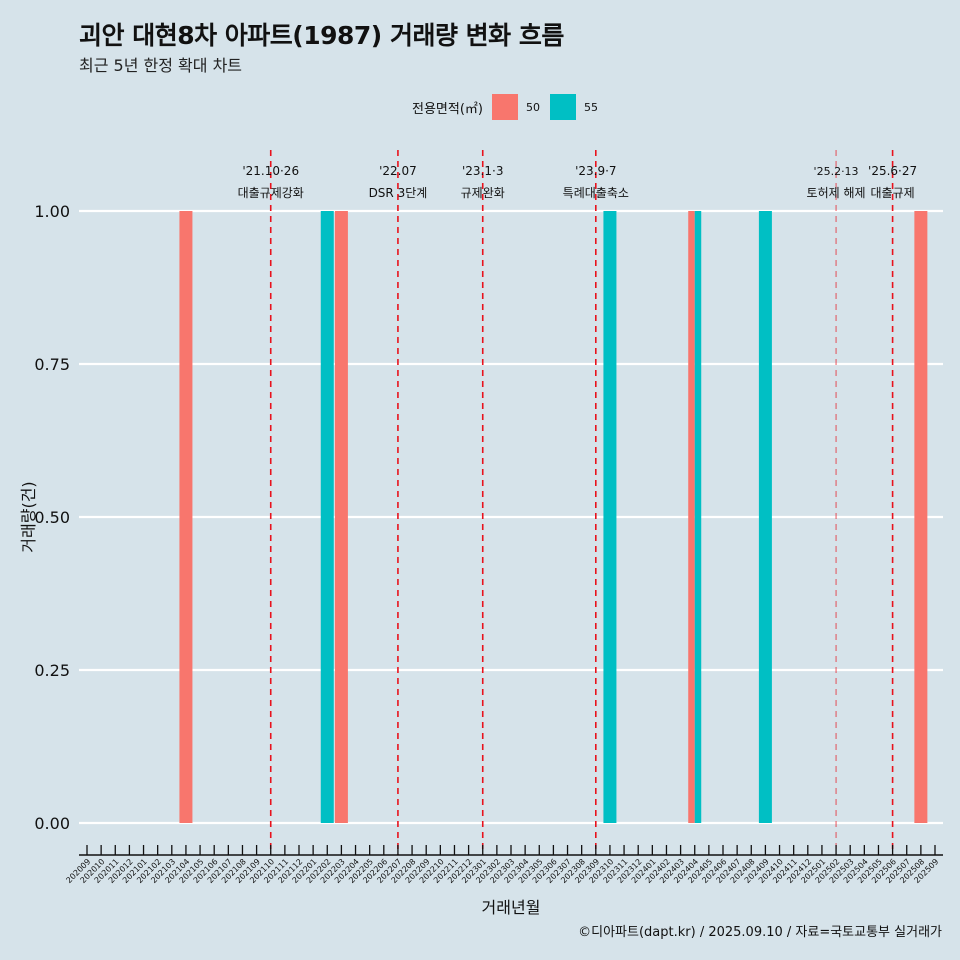 The height and width of the screenshot is (960, 960). I want to click on y-tick-label: 0.25, so click(52, 670).